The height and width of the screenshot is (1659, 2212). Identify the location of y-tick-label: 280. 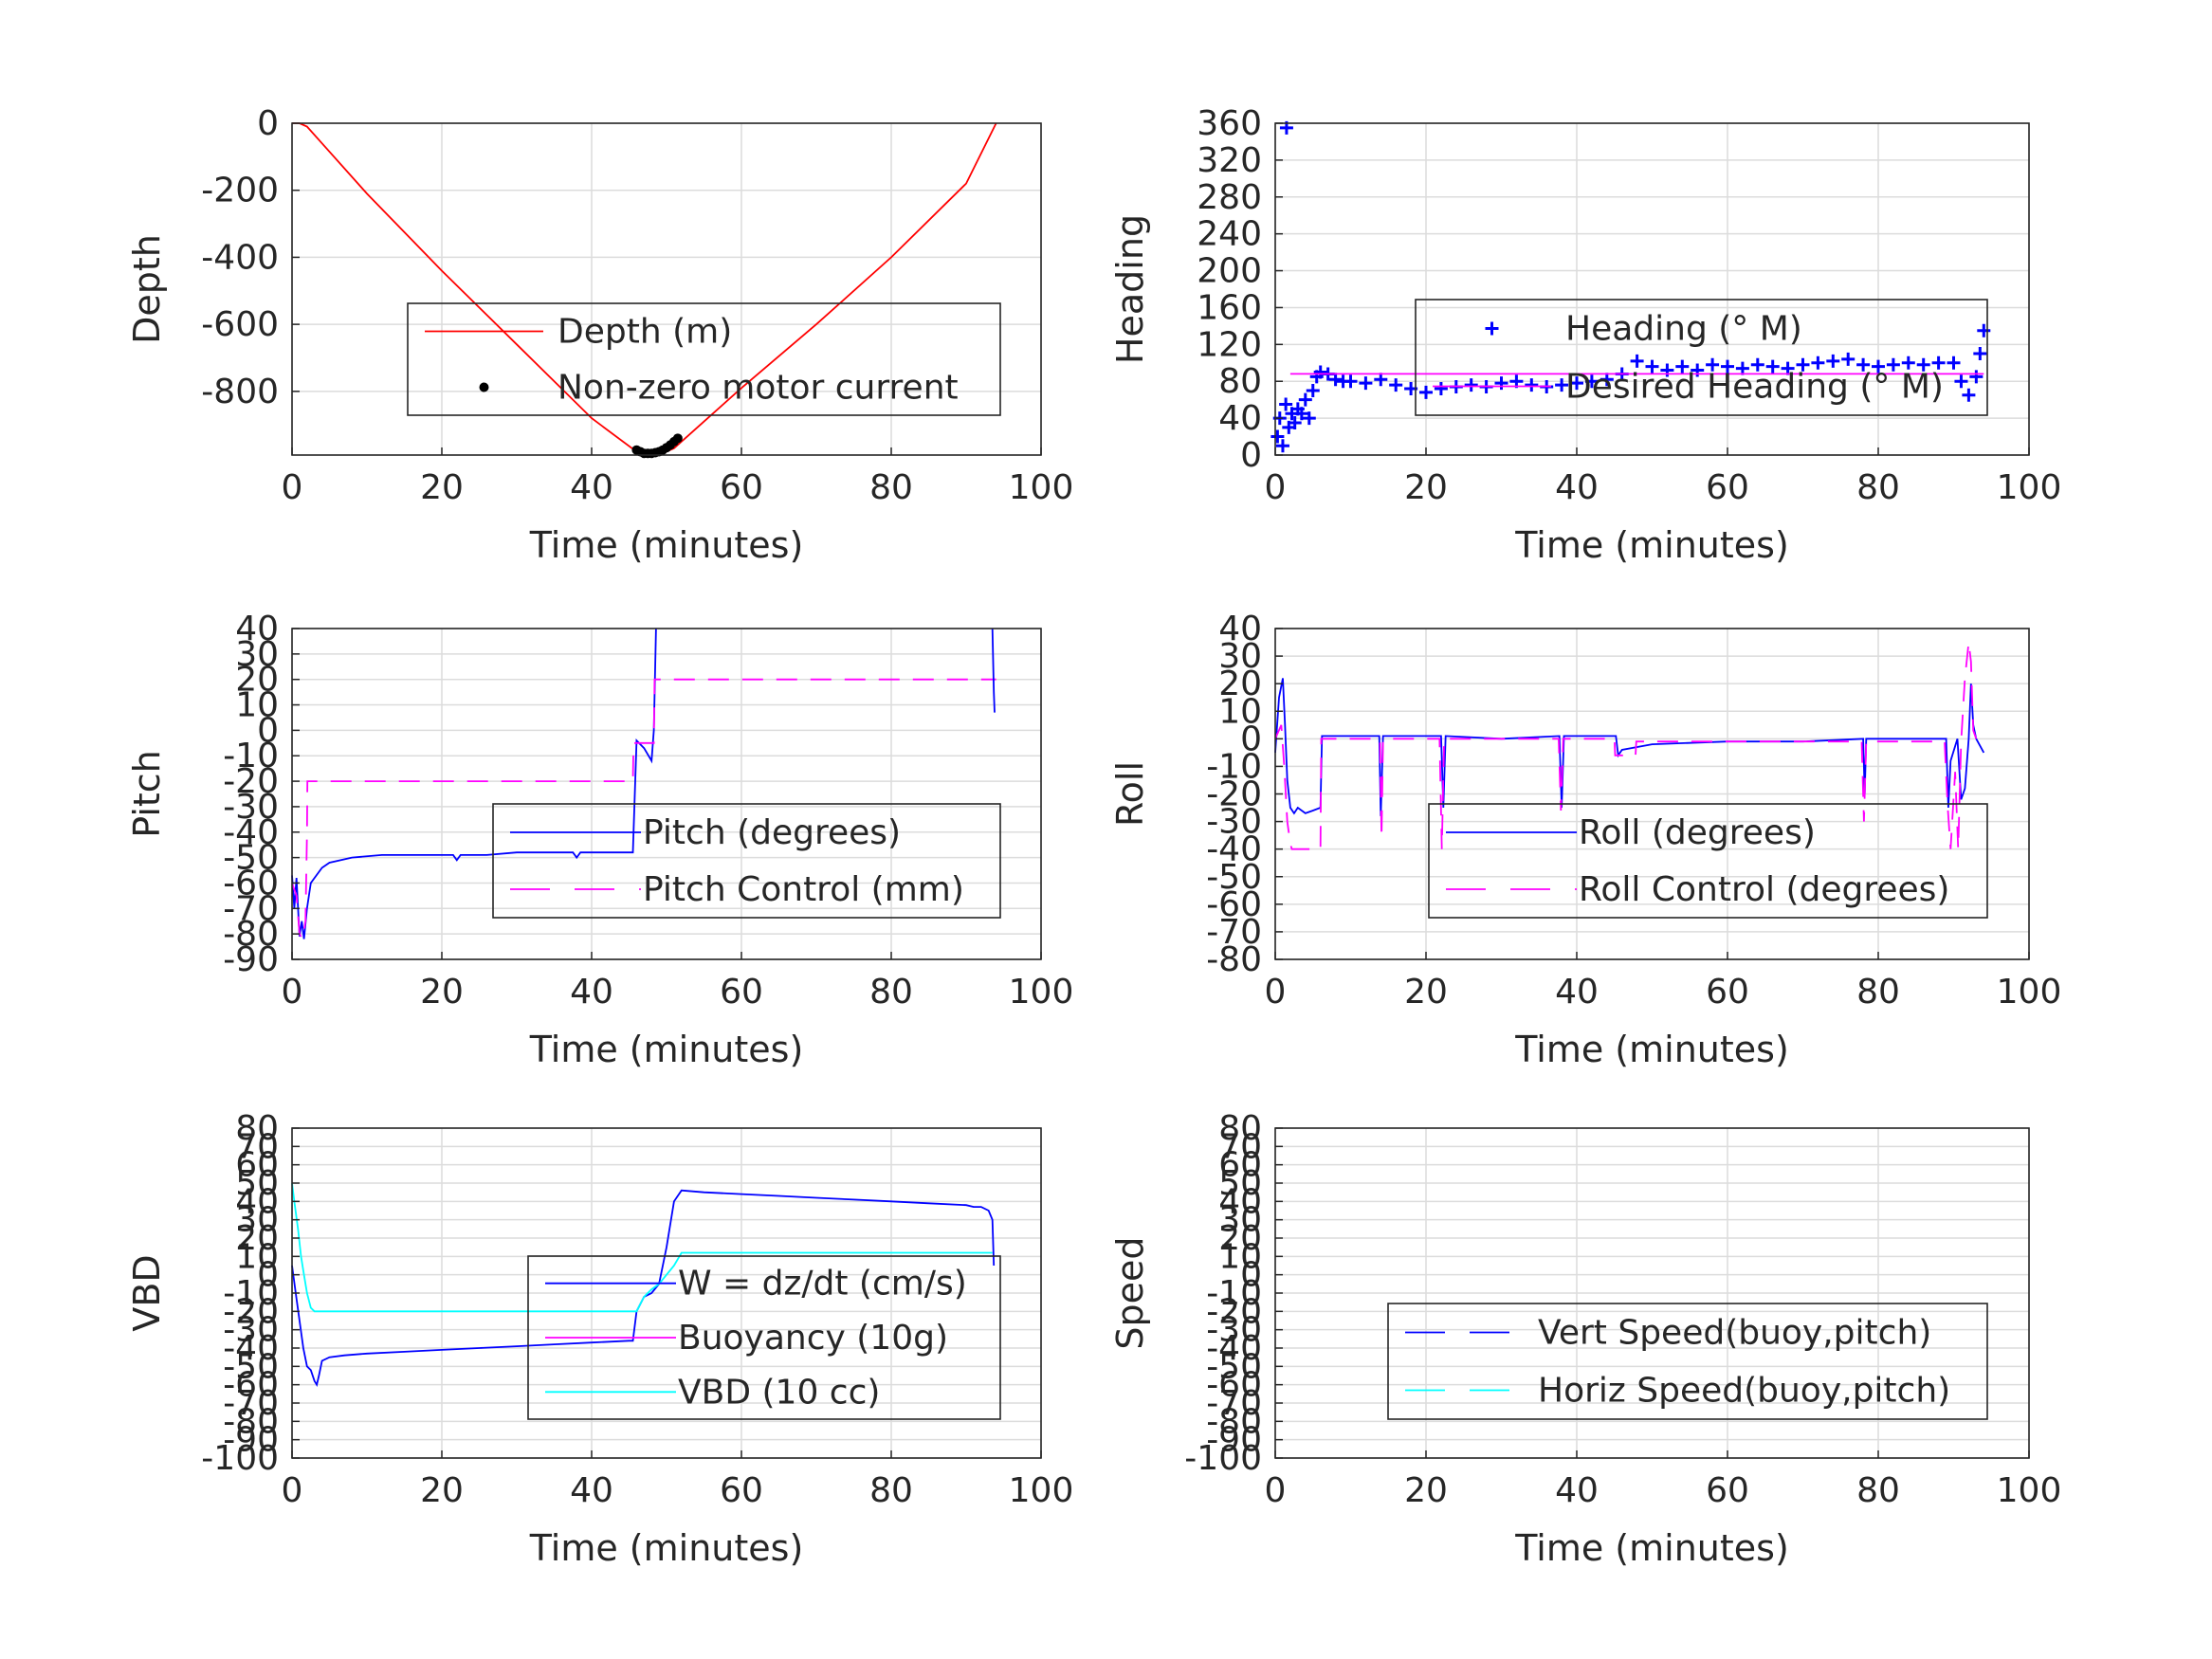
(1229, 197).